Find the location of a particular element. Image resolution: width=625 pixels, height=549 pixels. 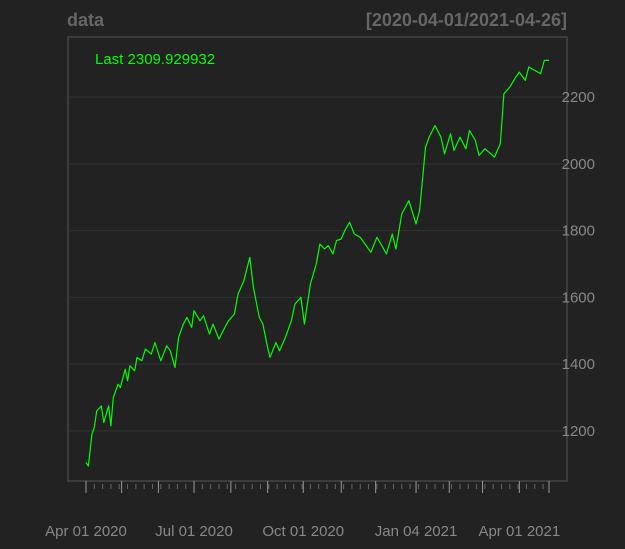

x-tick-label: Apr 01 2021 is located at coordinates (519, 531).